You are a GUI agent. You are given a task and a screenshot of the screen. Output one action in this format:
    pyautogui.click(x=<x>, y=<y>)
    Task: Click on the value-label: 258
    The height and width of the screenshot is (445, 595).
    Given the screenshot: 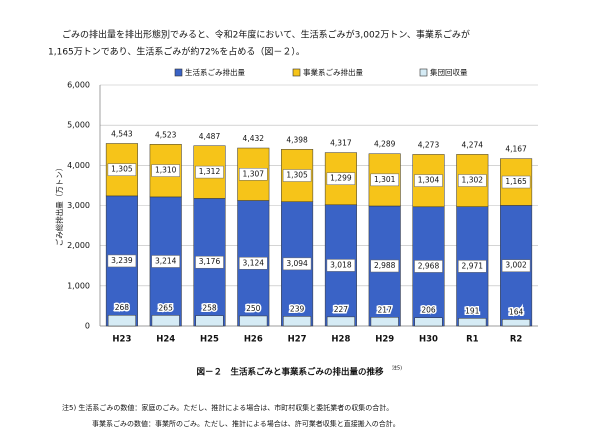 What is the action you would take?
    pyautogui.click(x=209, y=308)
    